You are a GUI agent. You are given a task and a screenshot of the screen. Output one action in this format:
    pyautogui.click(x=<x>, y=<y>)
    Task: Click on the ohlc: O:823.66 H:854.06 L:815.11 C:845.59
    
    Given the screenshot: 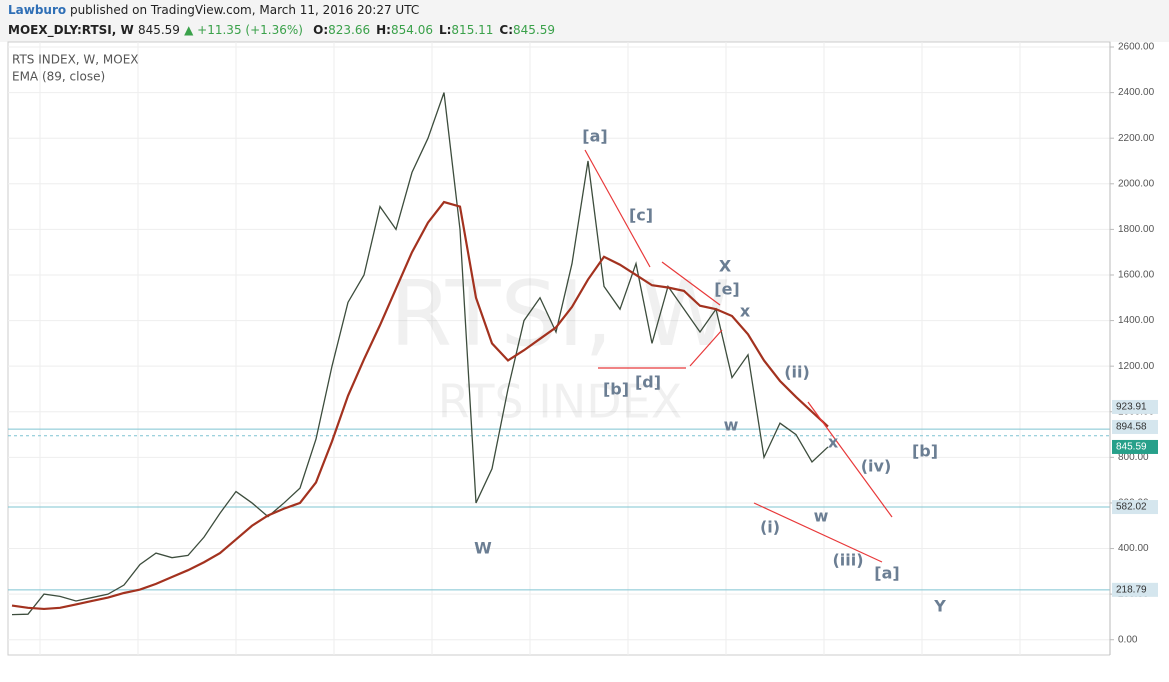 What is the action you would take?
    pyautogui.click(x=434, y=30)
    